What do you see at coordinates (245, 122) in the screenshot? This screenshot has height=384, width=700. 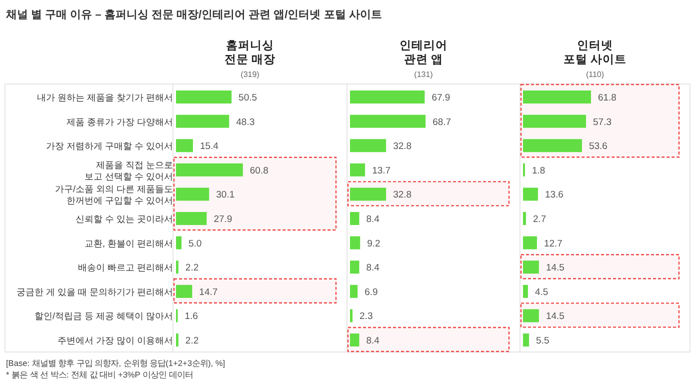 I see `data-label: 48.3` at bounding box center [245, 122].